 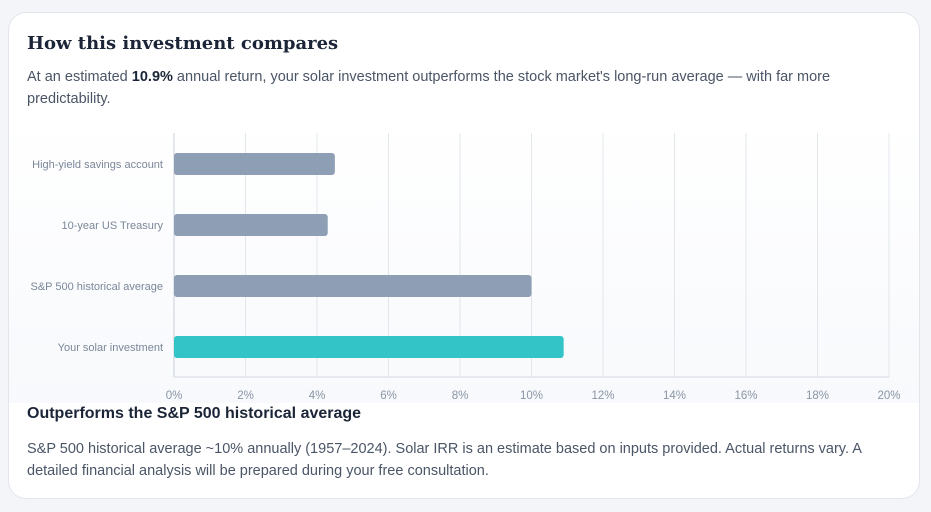 What do you see at coordinates (245, 396) in the screenshot?
I see `x-tick-label-1: 2%` at bounding box center [245, 396].